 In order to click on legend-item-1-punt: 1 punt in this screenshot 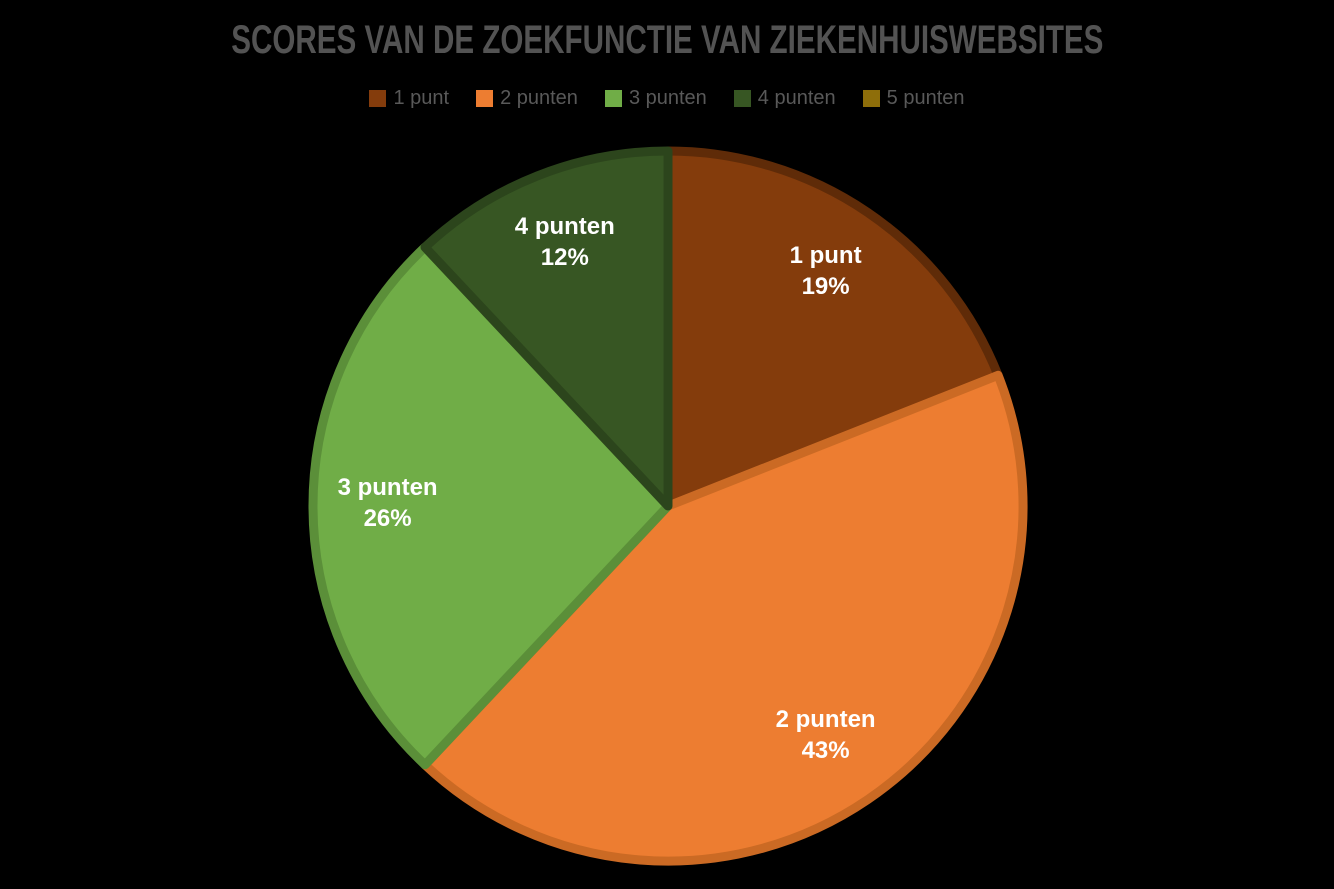, I will do `click(409, 98)`.